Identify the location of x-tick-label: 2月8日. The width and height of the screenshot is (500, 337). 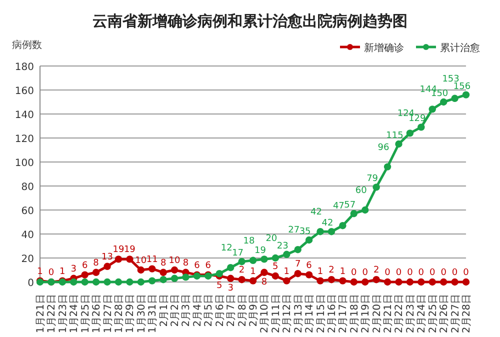
(242, 310).